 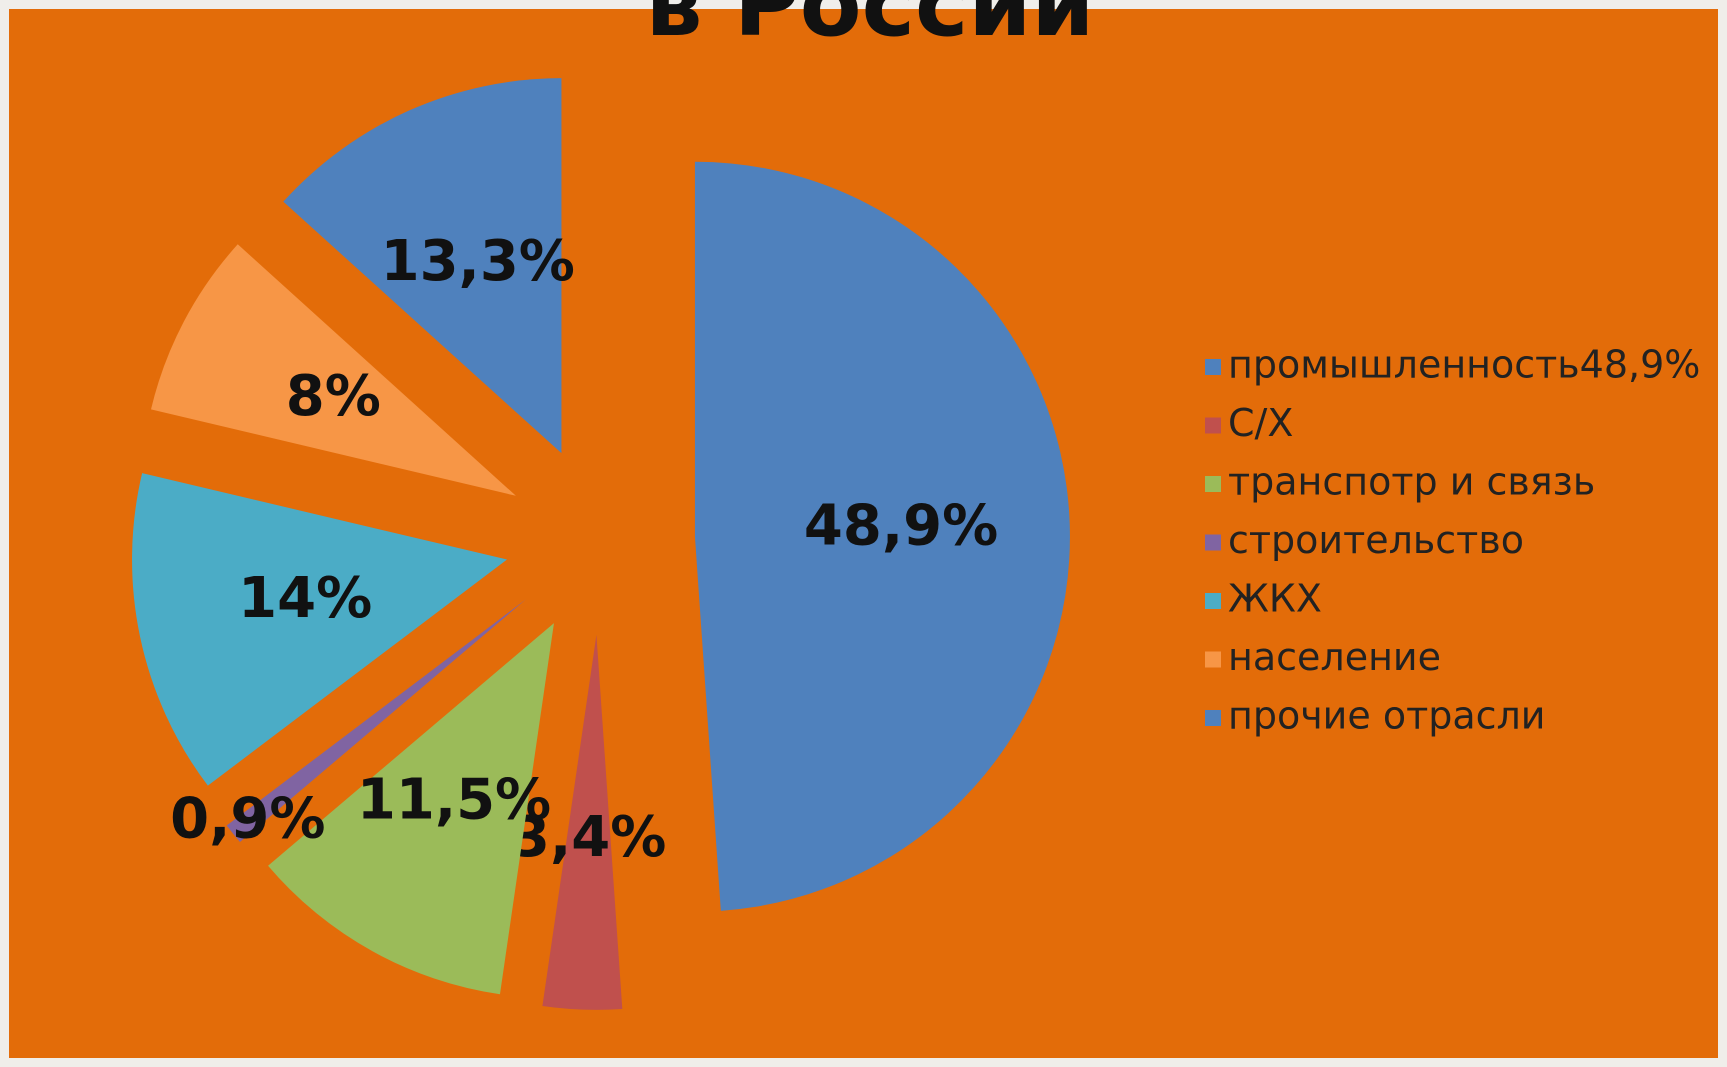 I want to click on data-label: 13,3%, so click(x=478, y=261).